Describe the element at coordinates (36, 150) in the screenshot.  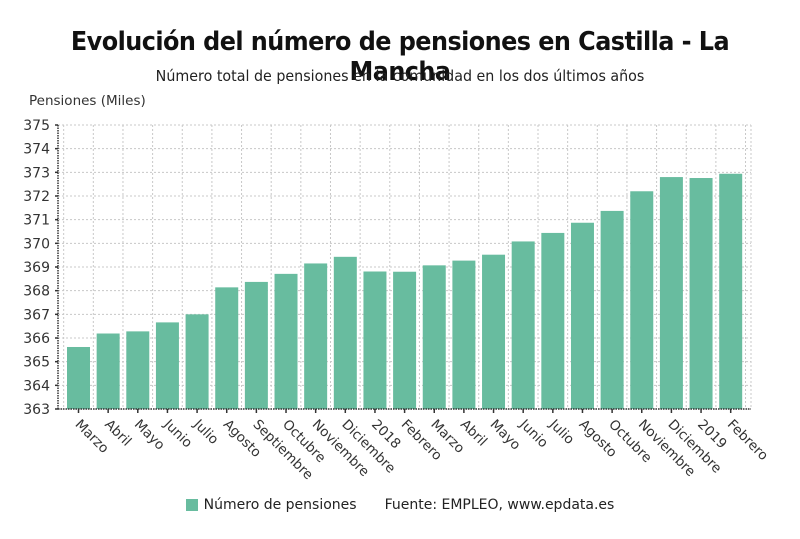
I see `y-tick-label: 374` at that location.